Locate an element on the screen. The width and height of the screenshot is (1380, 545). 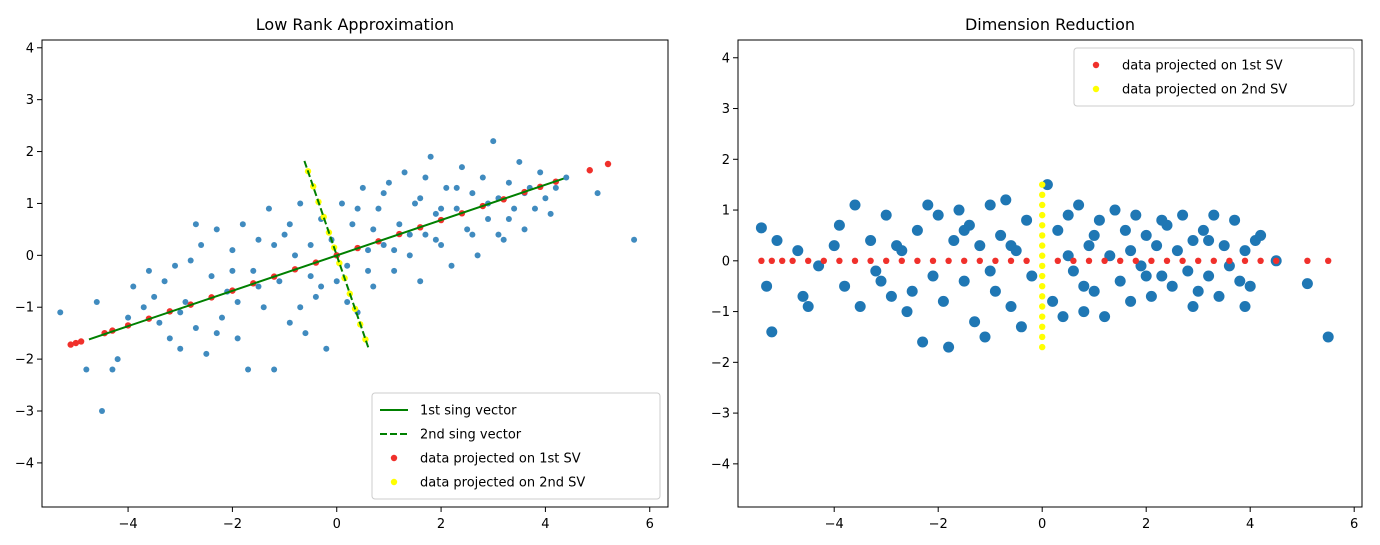
series-data is located at coordinates (1044, 266).